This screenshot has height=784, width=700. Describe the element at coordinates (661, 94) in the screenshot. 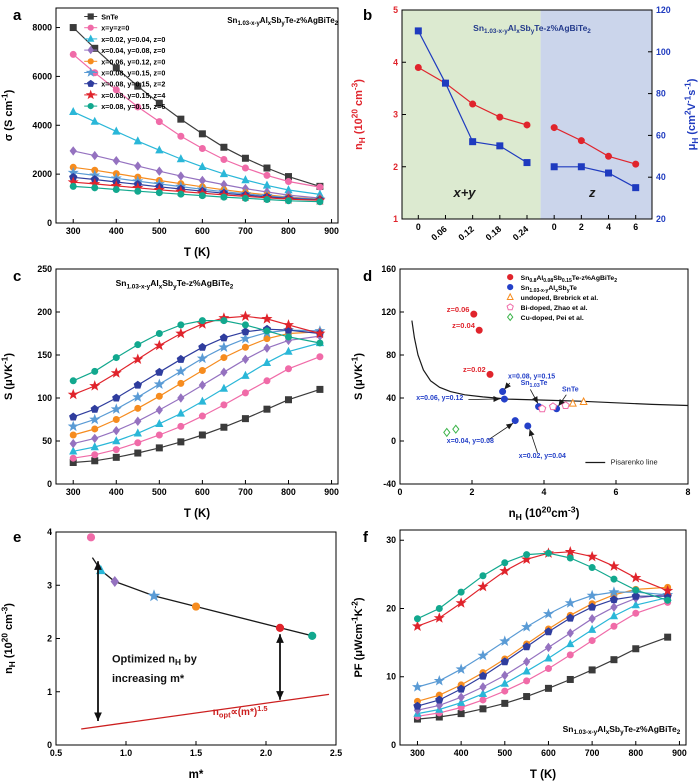

I see `svg-text: 80` at that location.